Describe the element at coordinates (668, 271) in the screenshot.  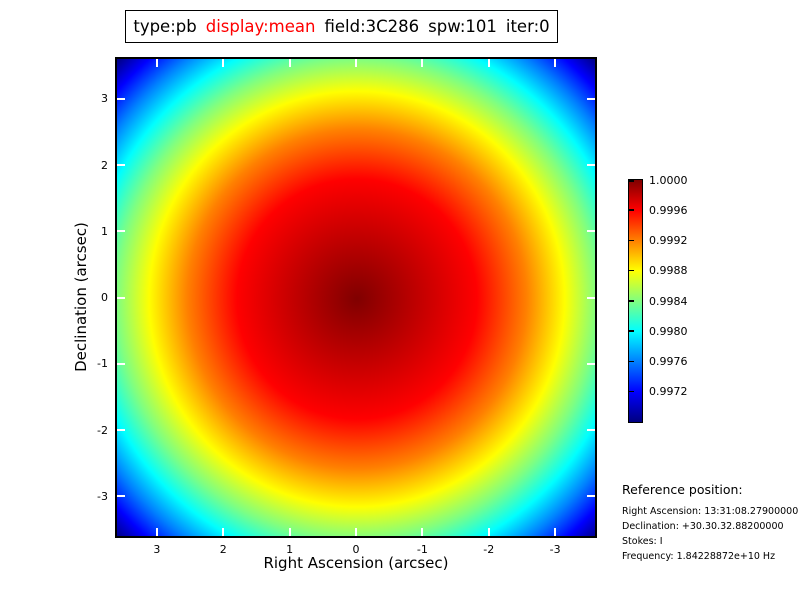
I see `colorbar-tick-label: 0.9988` at that location.